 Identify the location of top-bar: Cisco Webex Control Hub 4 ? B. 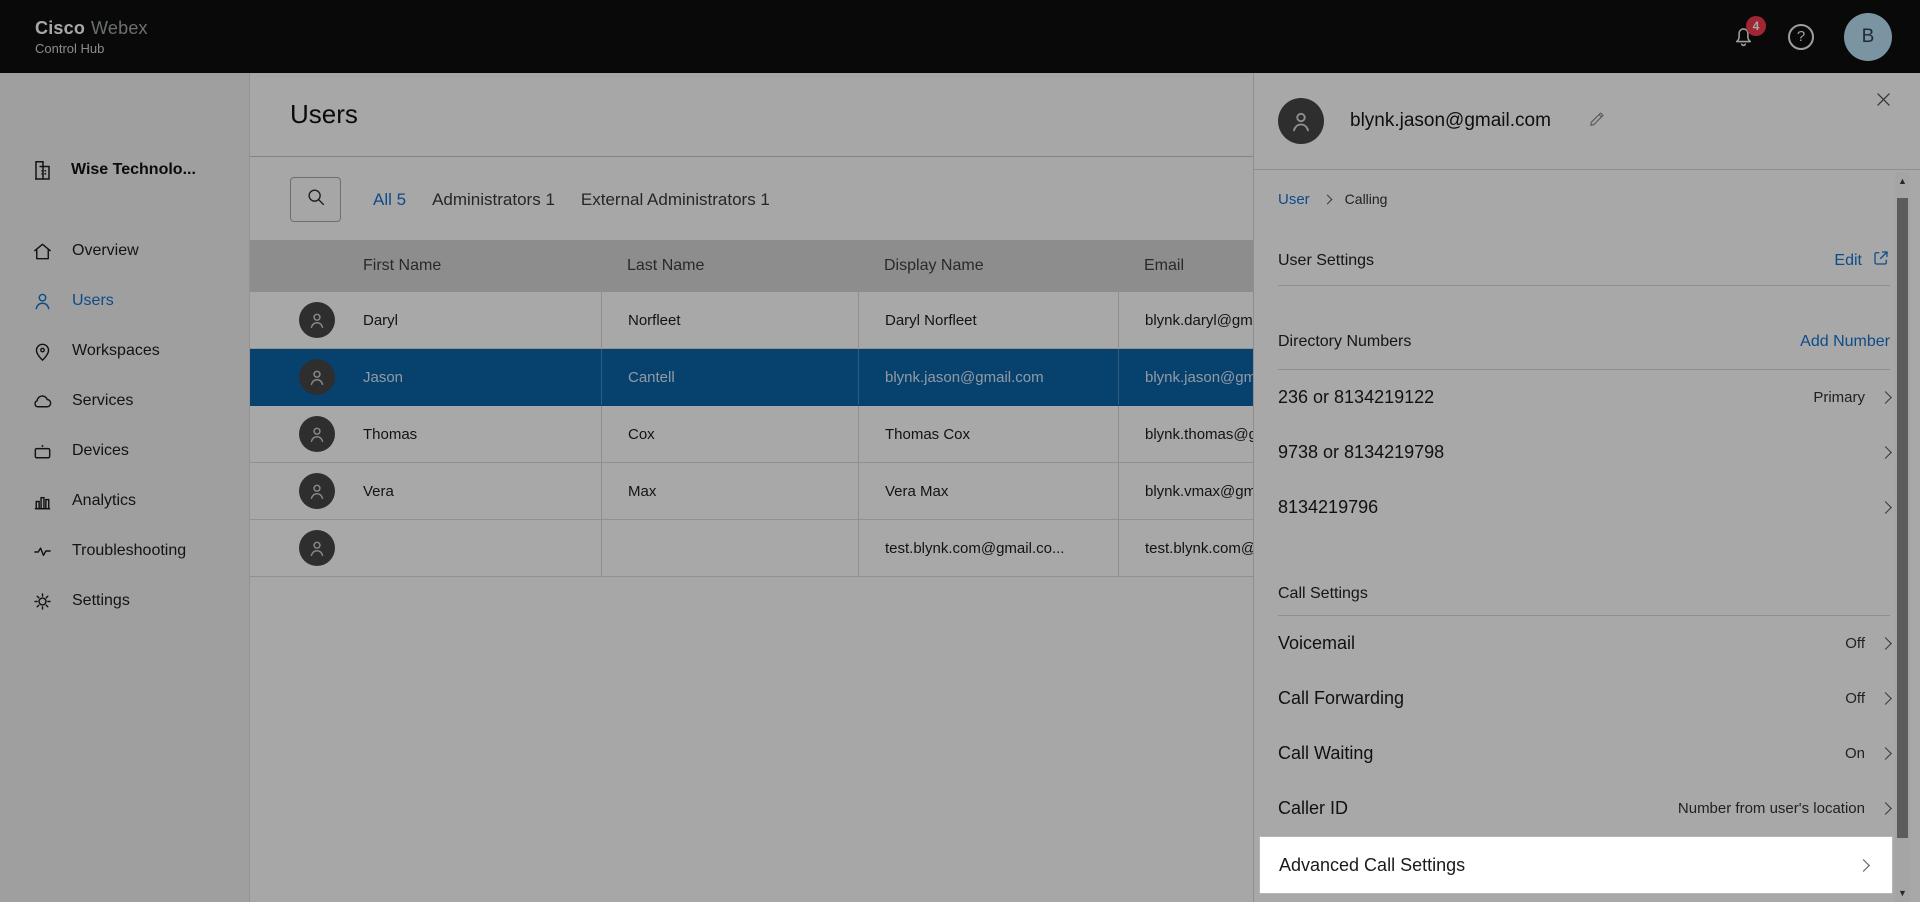
(960, 36).